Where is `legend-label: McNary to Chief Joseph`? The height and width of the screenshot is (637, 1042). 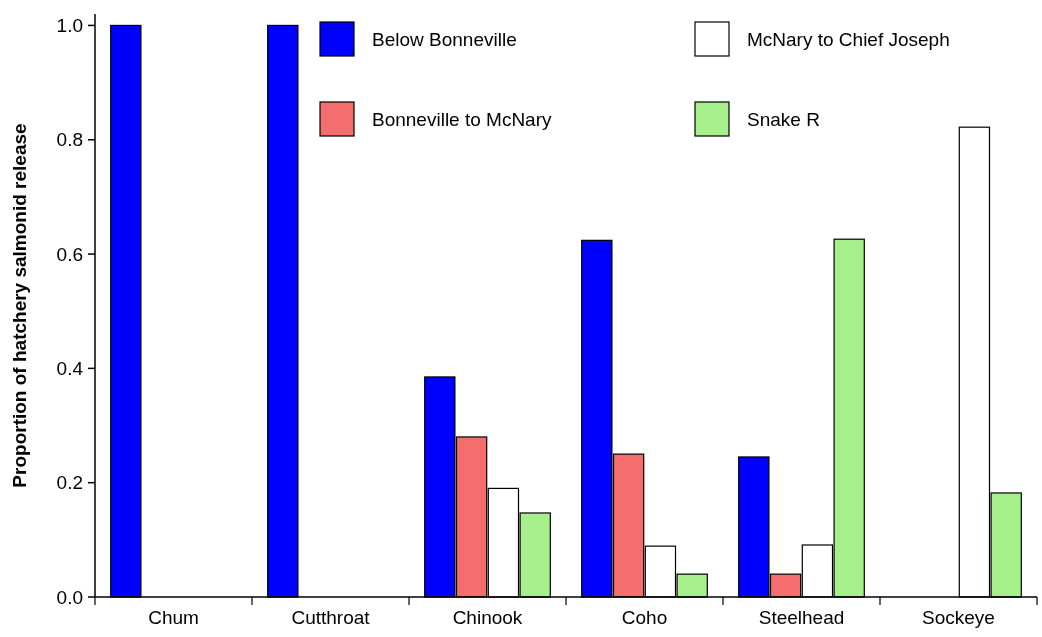
legend-label: McNary to Chief Joseph is located at coordinates (848, 39).